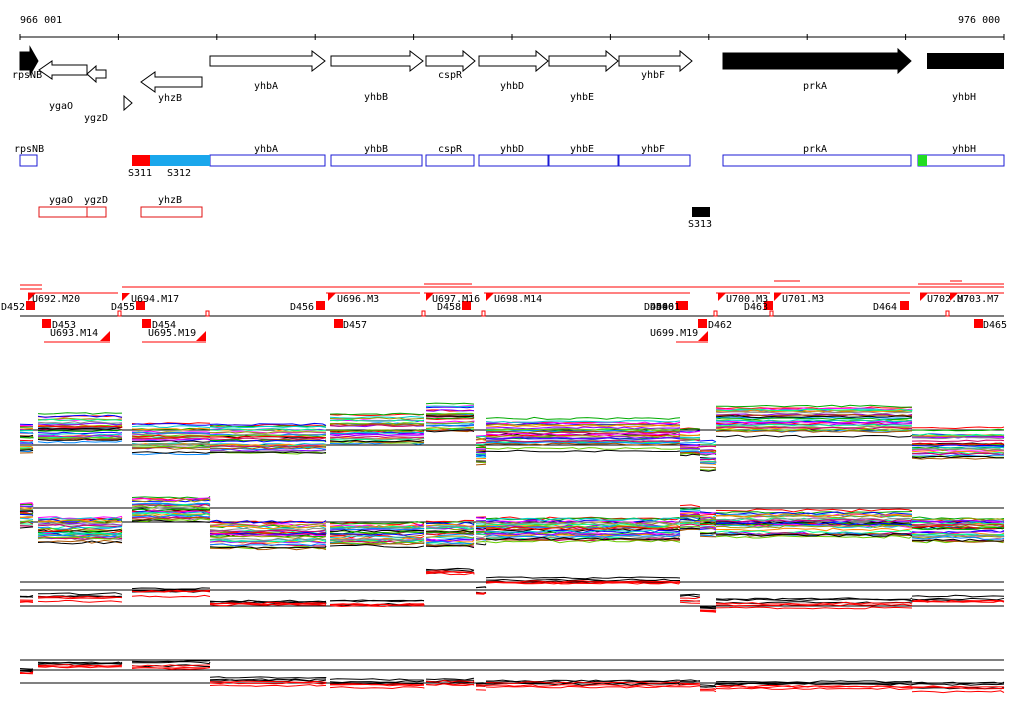  Describe the element at coordinates (518, 299) in the screenshot. I see `feature-label: U698.M14` at that location.